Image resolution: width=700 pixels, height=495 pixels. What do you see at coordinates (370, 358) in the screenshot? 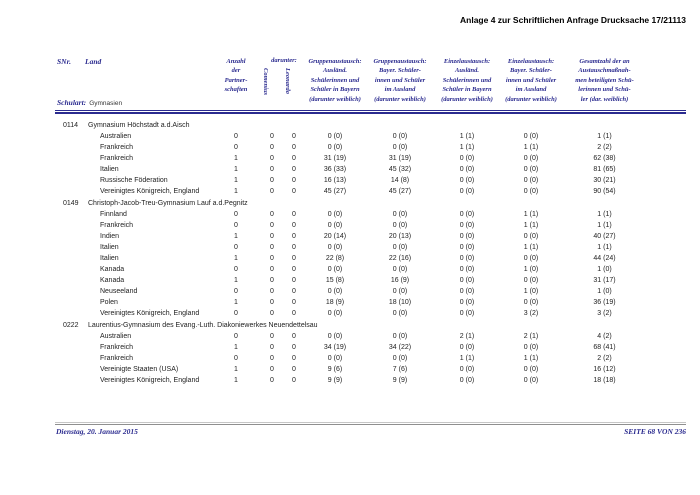
I see `table-row: Frankreich 0 0 0 0 (0) 0 (0) 1 (1) 1 (1) 2 (2)` at bounding box center [370, 358].